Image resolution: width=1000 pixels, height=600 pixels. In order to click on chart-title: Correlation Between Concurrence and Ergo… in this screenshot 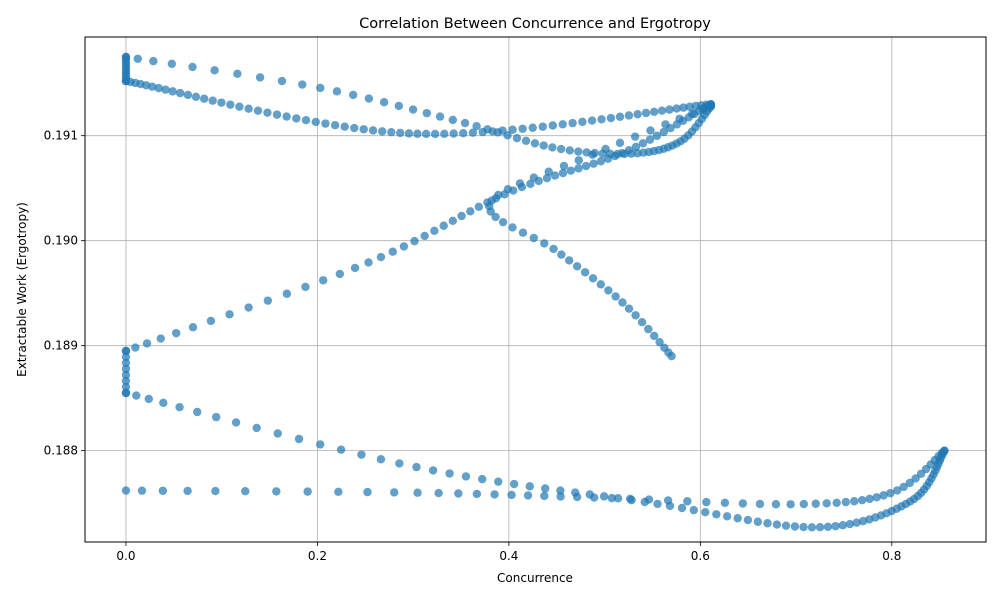, I will do `click(535, 24)`.